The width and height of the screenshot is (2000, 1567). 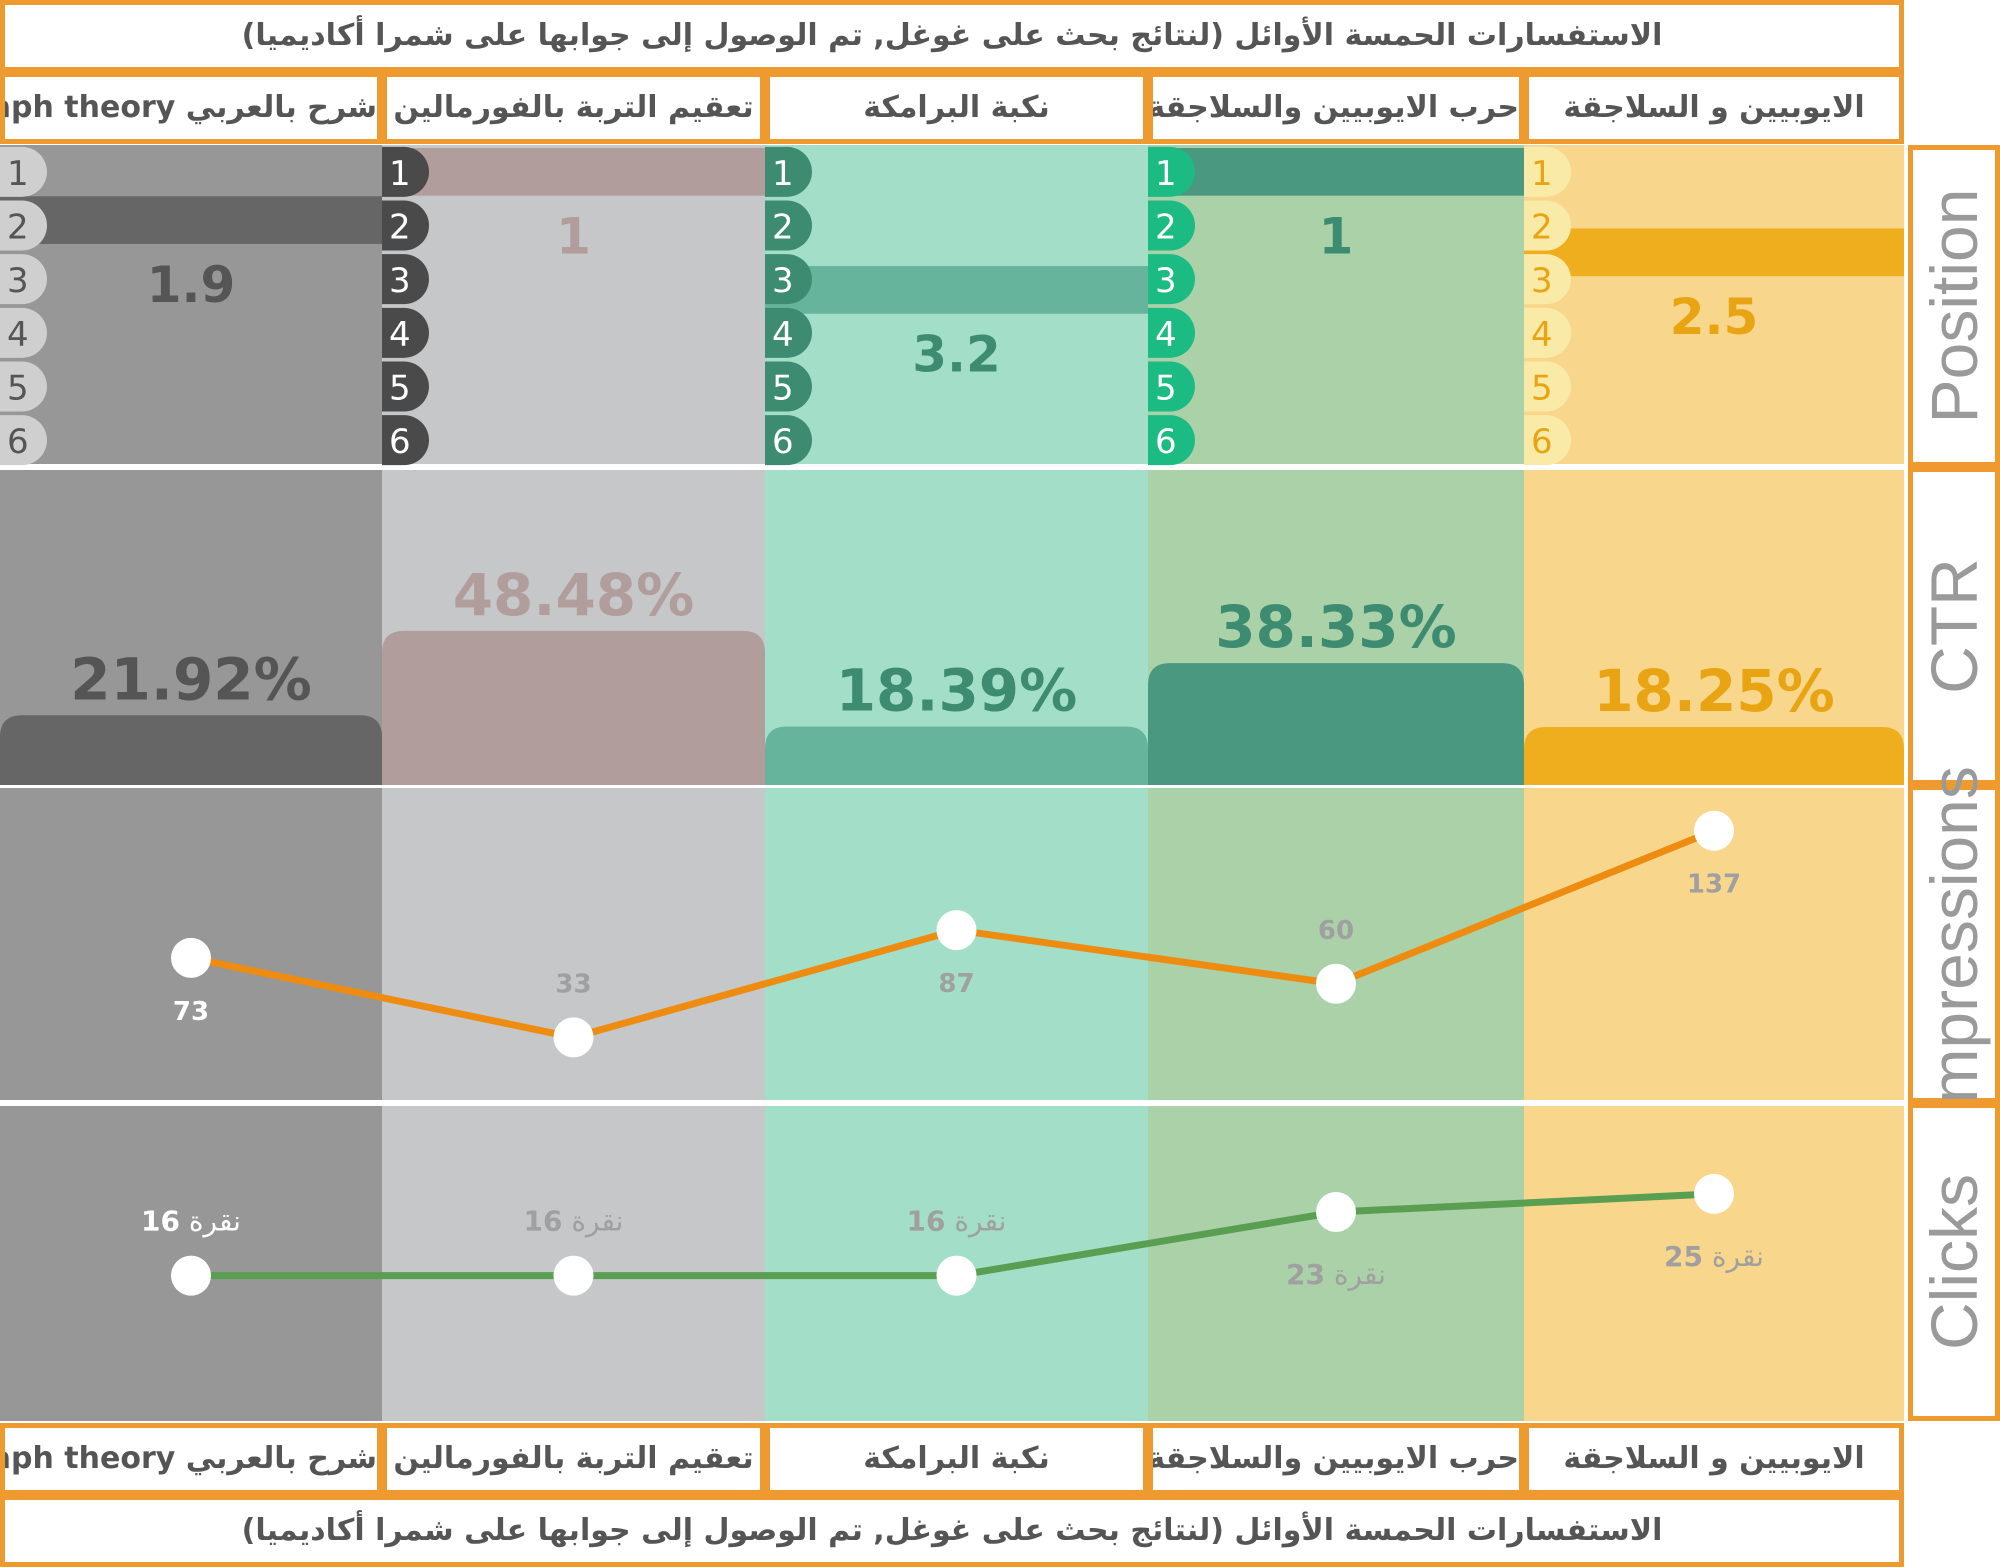 I want to click on side-label-clicks-box: Clicks, so click(x=1954, y=1262).